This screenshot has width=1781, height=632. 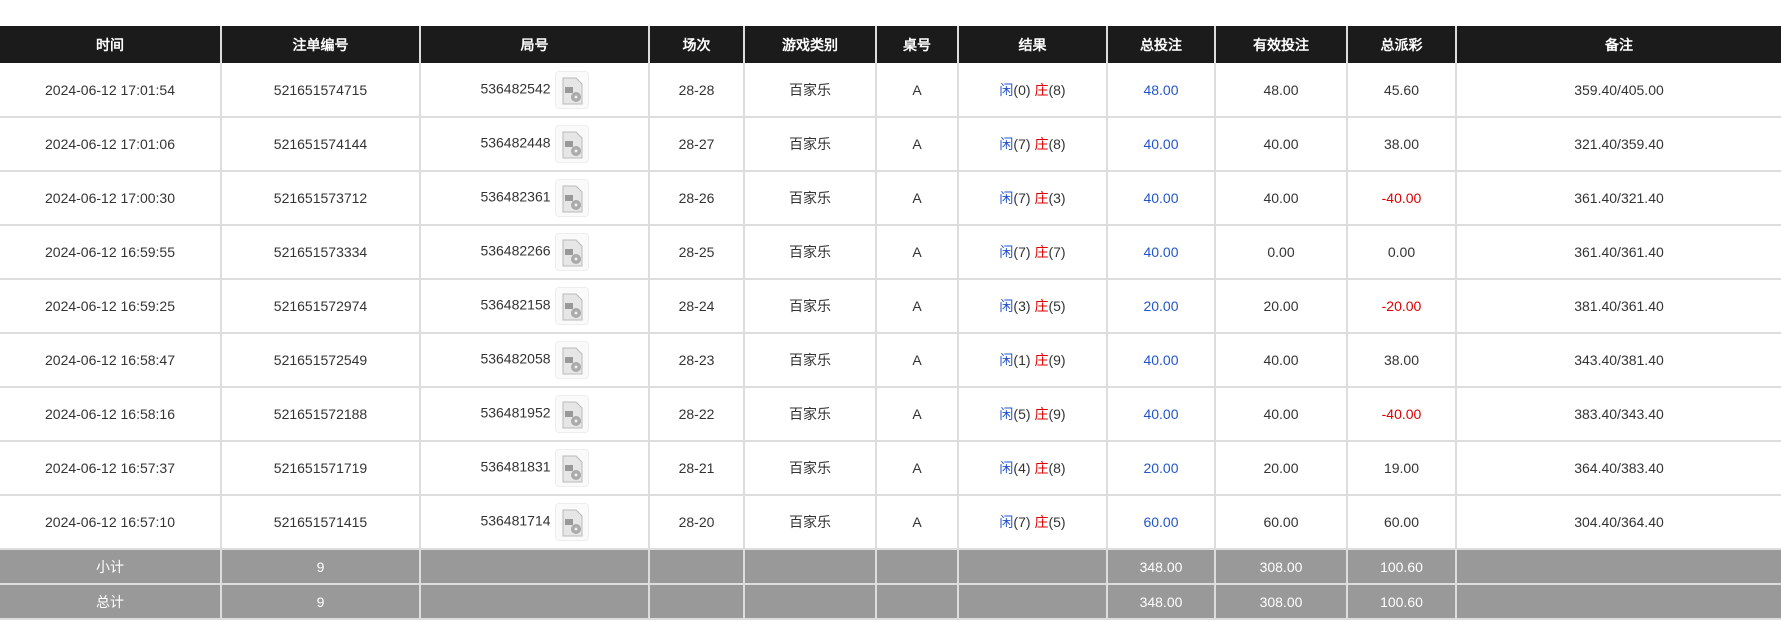 I want to click on note-cell: 361.40/361.40, so click(x=1618, y=252).